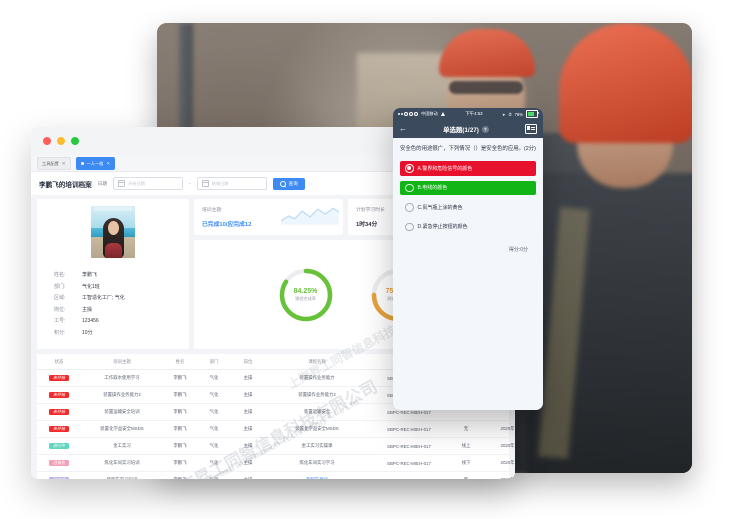  Describe the element at coordinates (122, 411) in the screenshot. I see `row-topic: 装置运输安全培训` at that location.